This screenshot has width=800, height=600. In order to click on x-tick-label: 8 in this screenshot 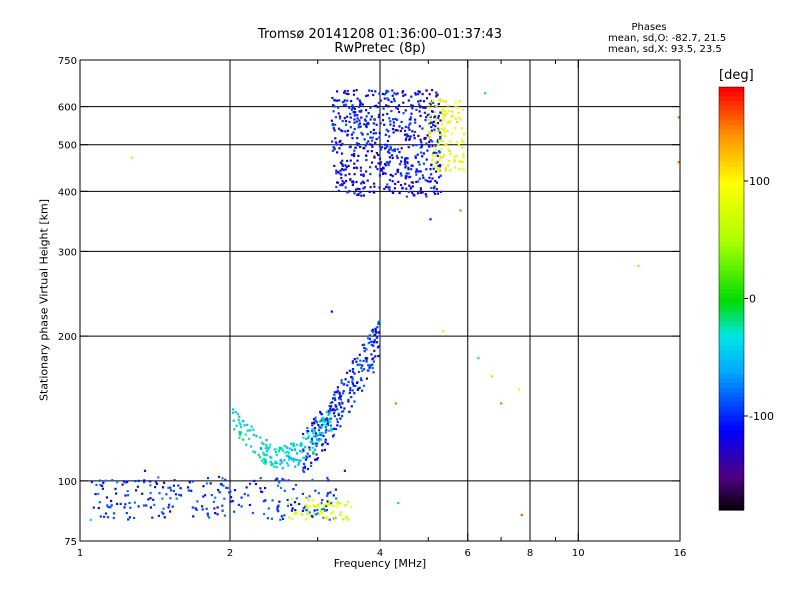, I will do `click(530, 553)`.